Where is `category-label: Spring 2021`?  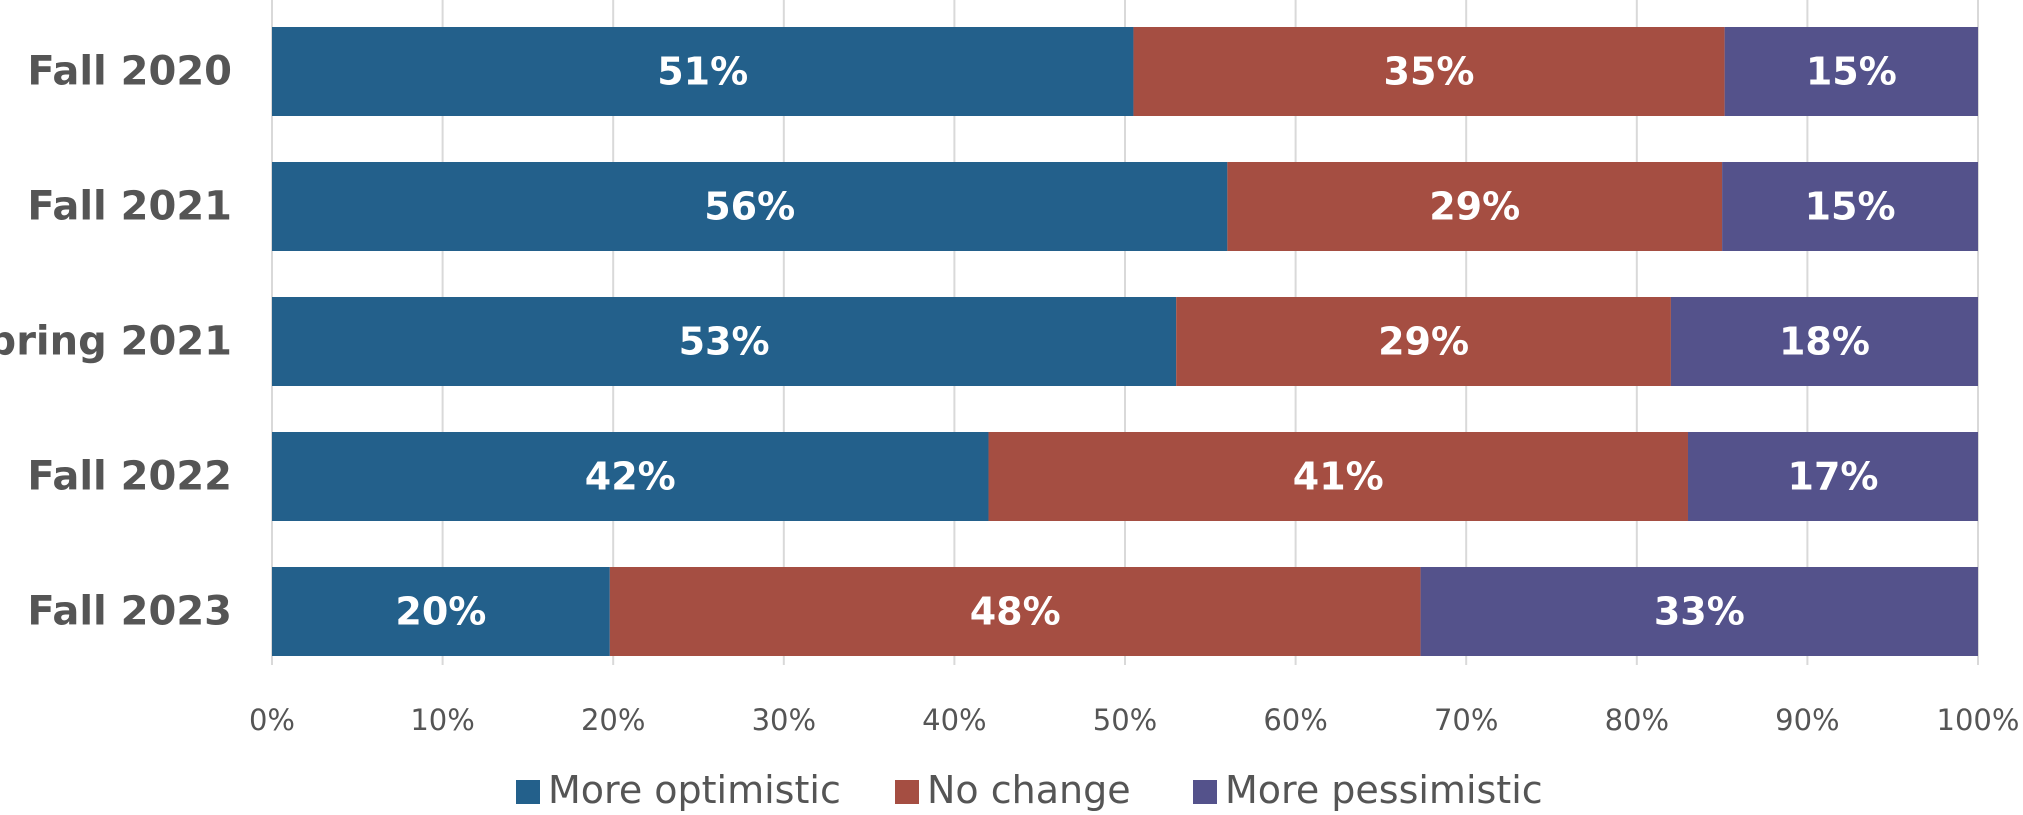 category-label: Spring 2021 is located at coordinates (116, 342).